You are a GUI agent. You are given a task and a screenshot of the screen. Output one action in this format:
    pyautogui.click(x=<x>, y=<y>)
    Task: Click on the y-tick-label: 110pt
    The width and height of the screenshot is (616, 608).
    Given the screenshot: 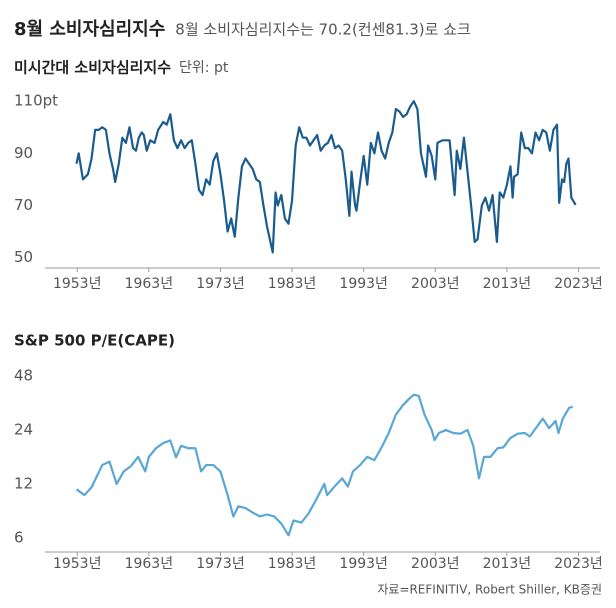 What is the action you would take?
    pyautogui.click(x=36, y=101)
    